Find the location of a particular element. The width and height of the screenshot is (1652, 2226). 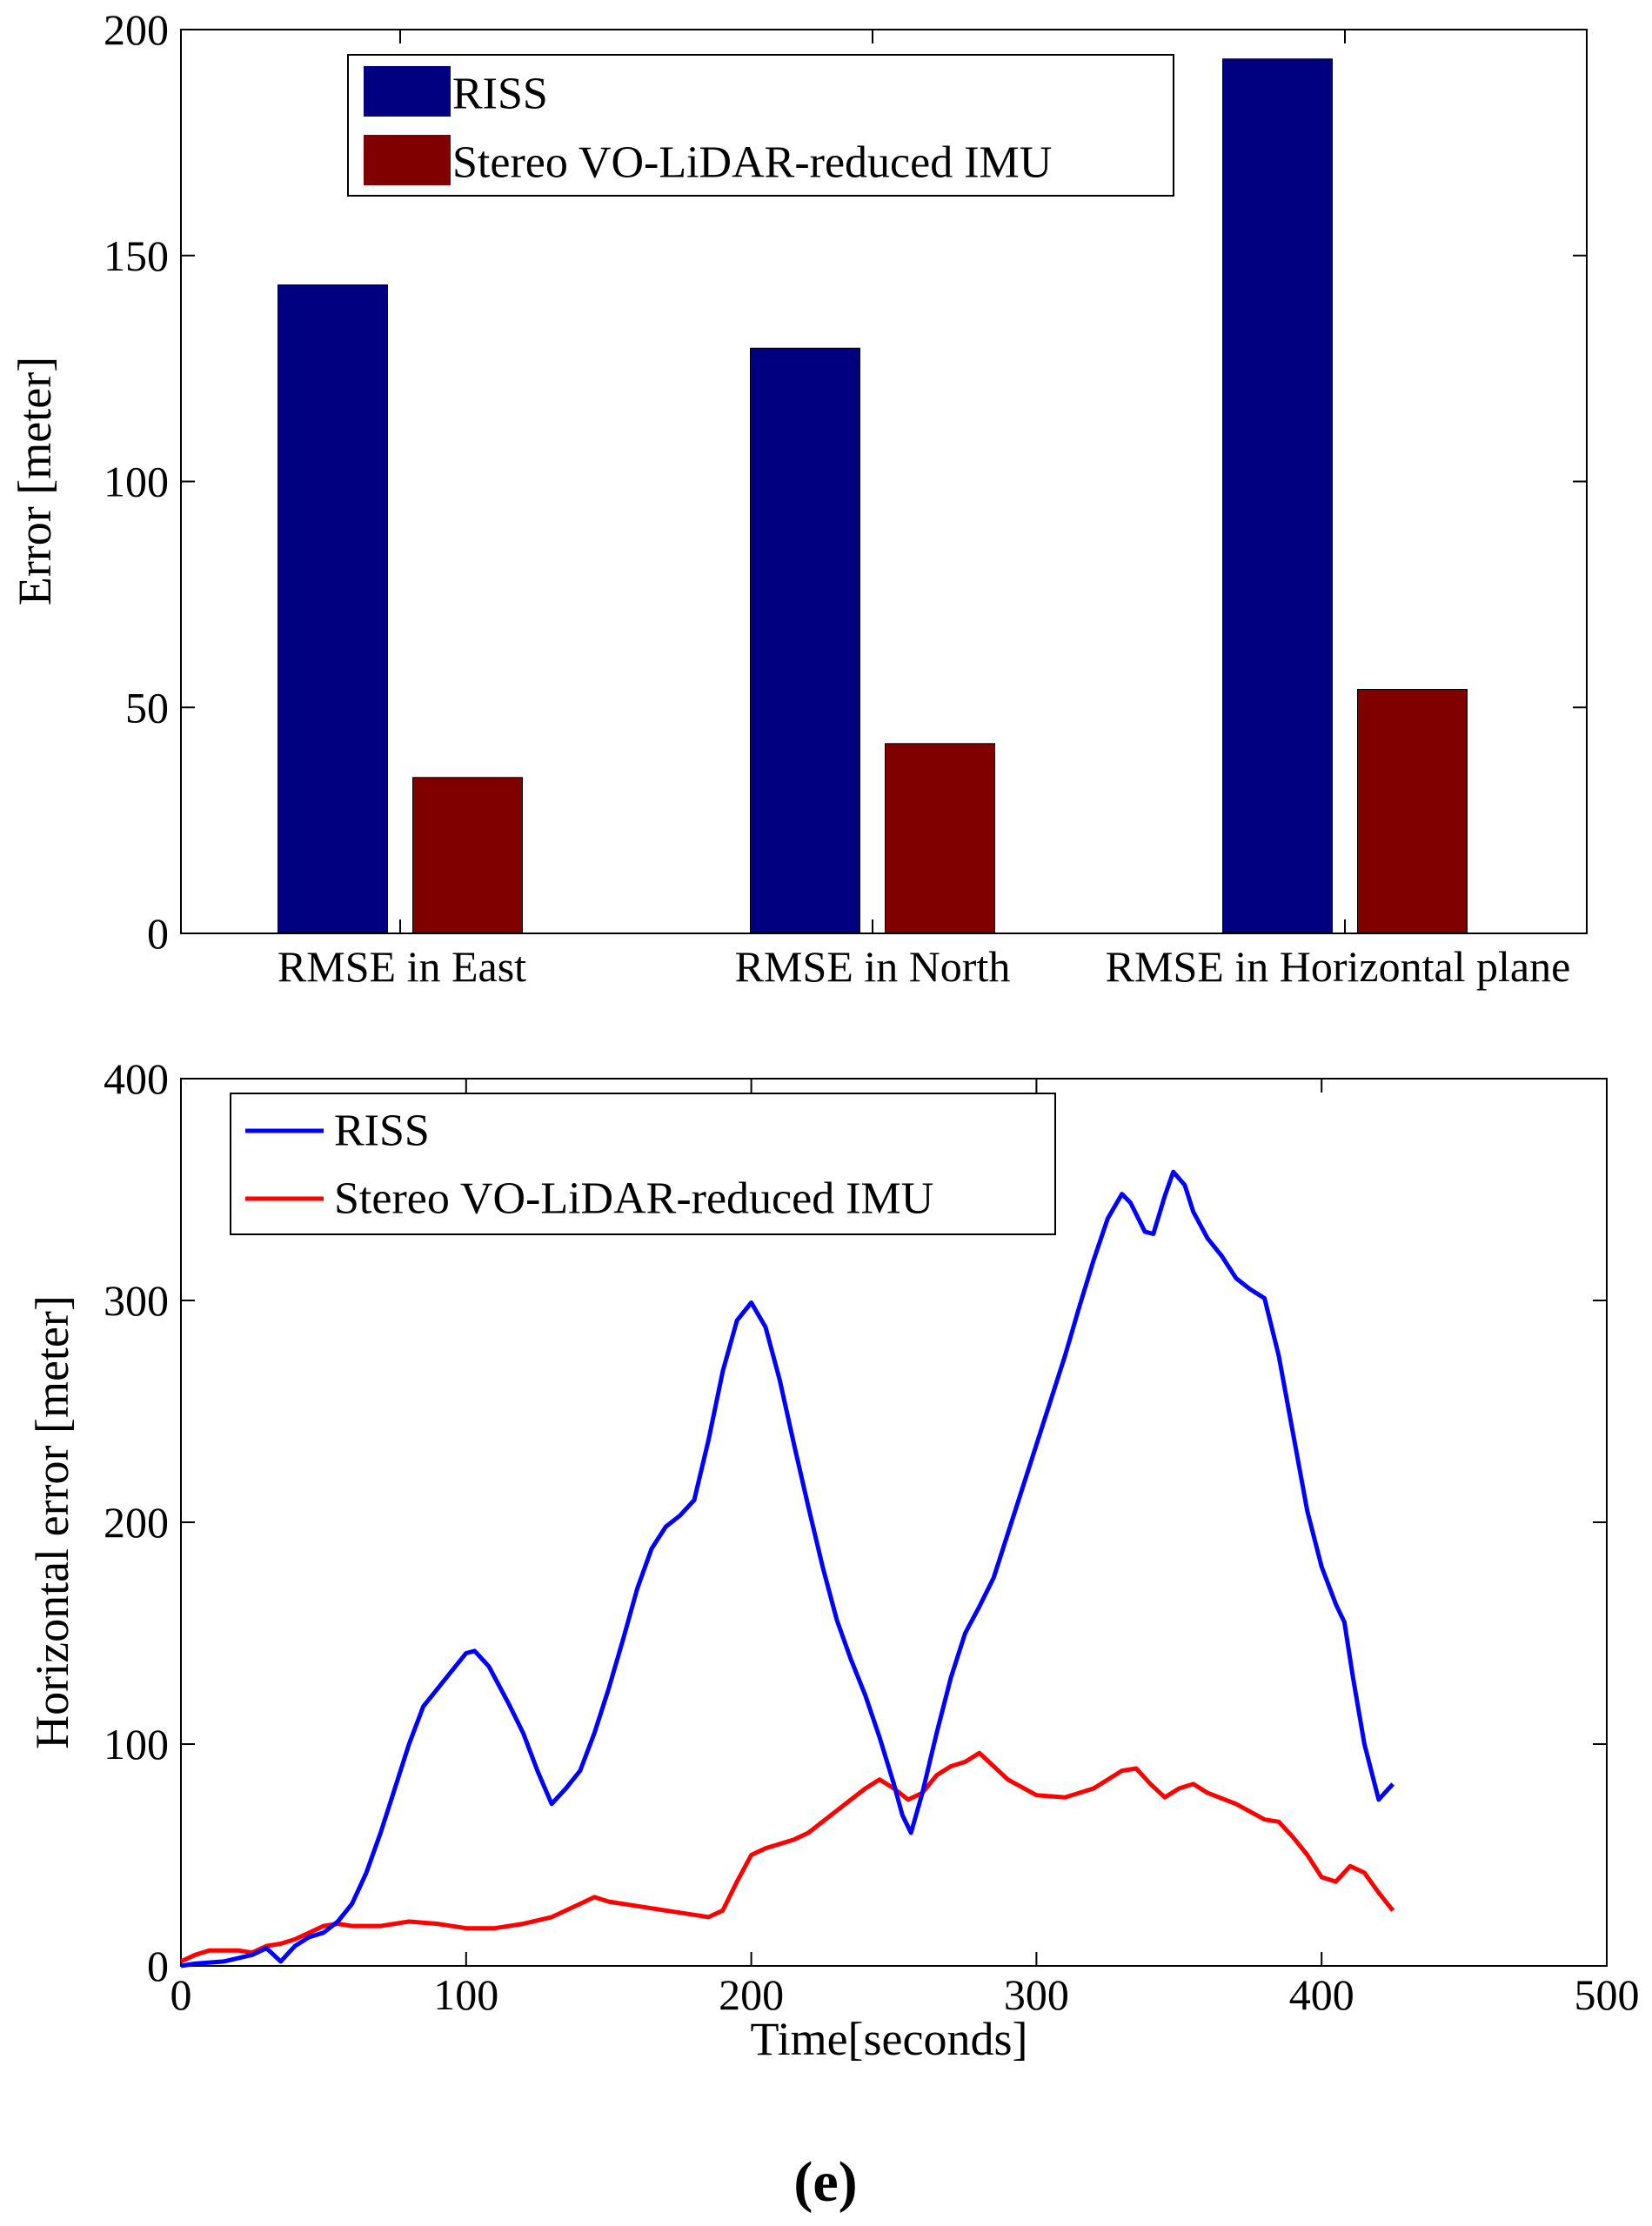

x-tick-label: 200 is located at coordinates (751, 1994).